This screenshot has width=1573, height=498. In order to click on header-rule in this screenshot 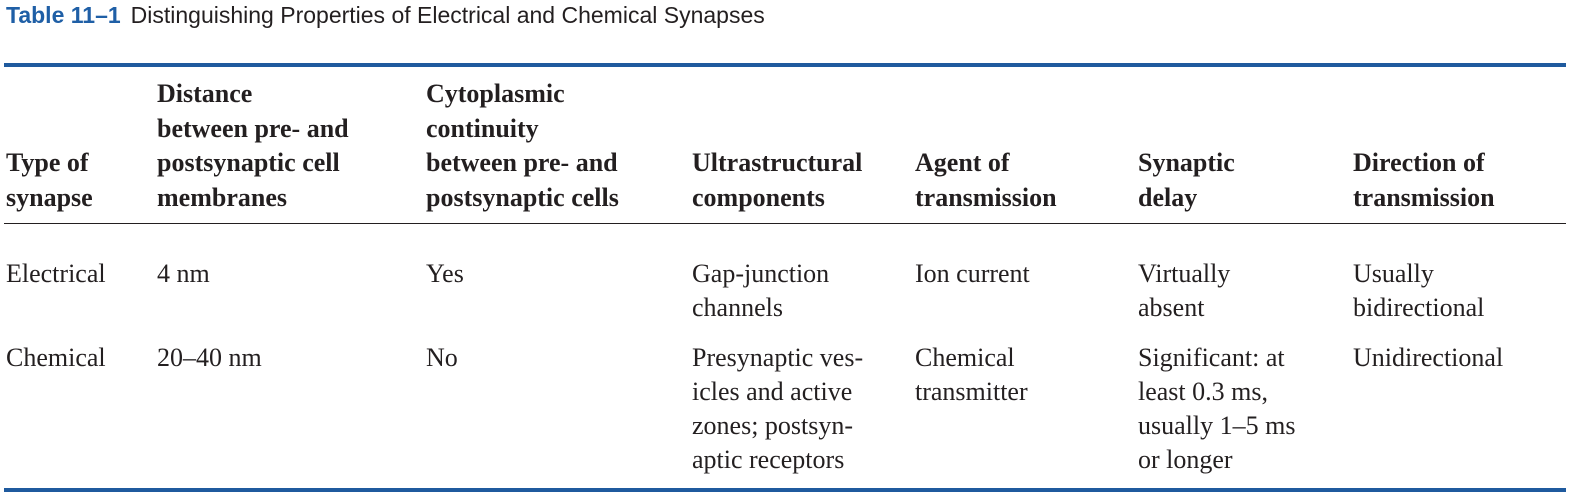, I will do `click(785, 223)`.